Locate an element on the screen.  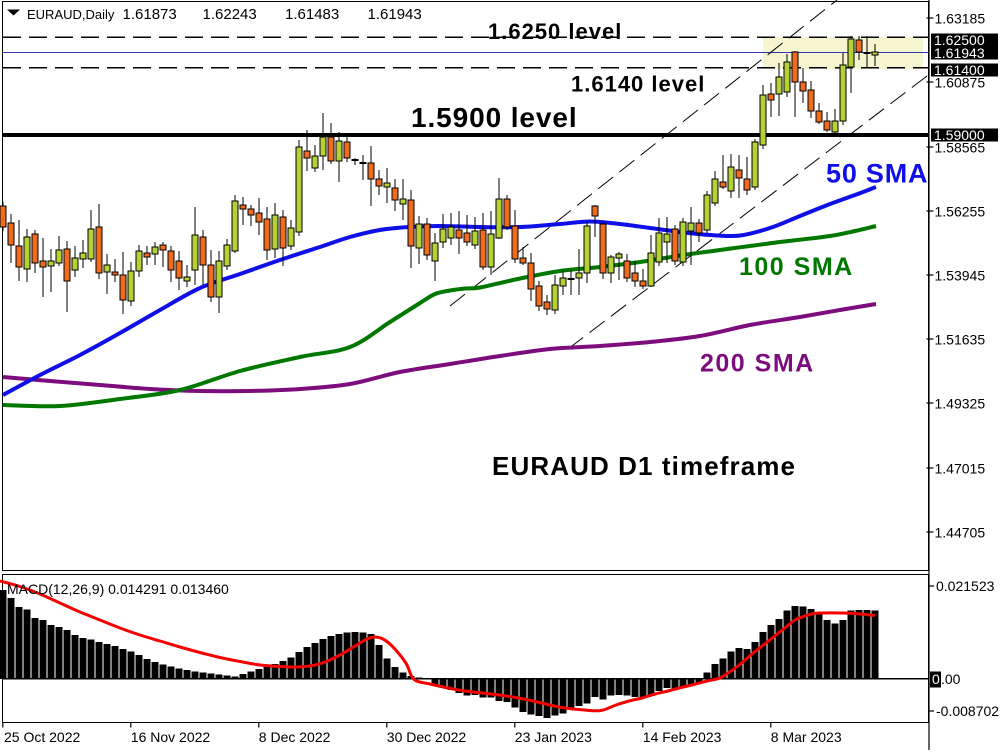
svg-text: 1.49325 is located at coordinates (960, 404).